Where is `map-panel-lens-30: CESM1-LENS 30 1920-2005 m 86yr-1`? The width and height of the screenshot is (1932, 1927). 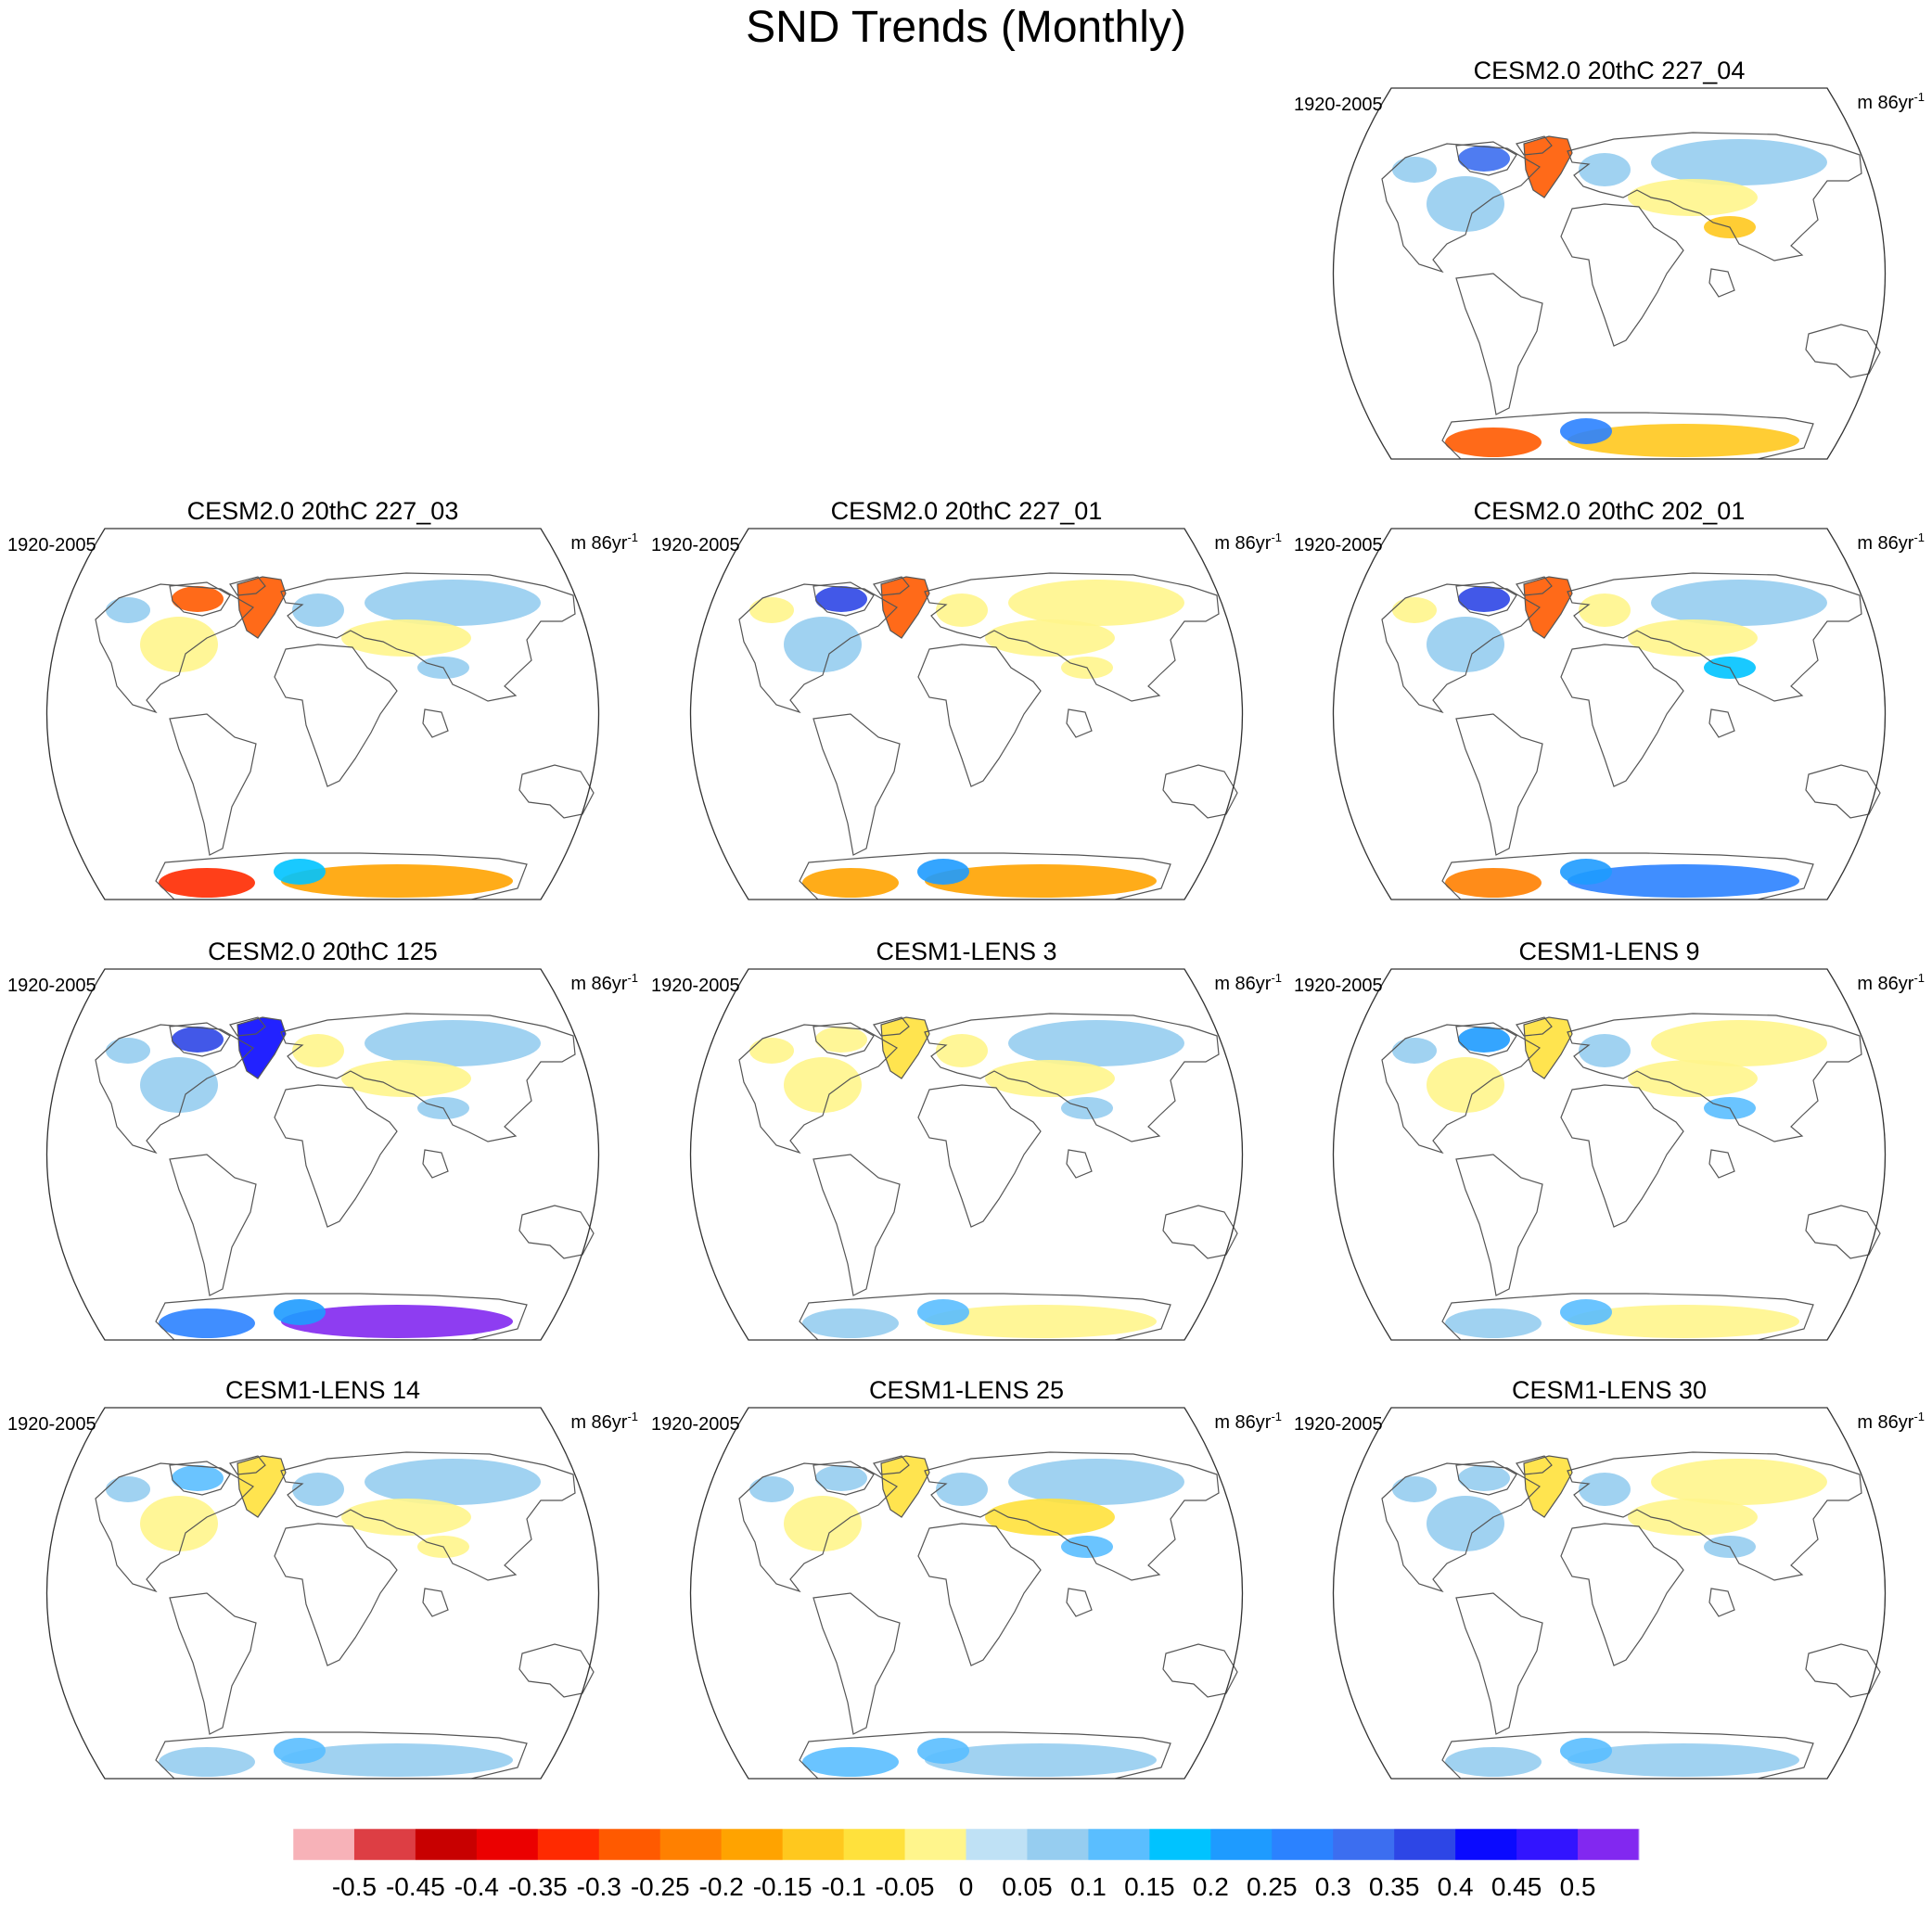
map-panel-lens-30: CESM1-LENS 30 1920-2005 m 86yr-1 is located at coordinates (1609, 1578).